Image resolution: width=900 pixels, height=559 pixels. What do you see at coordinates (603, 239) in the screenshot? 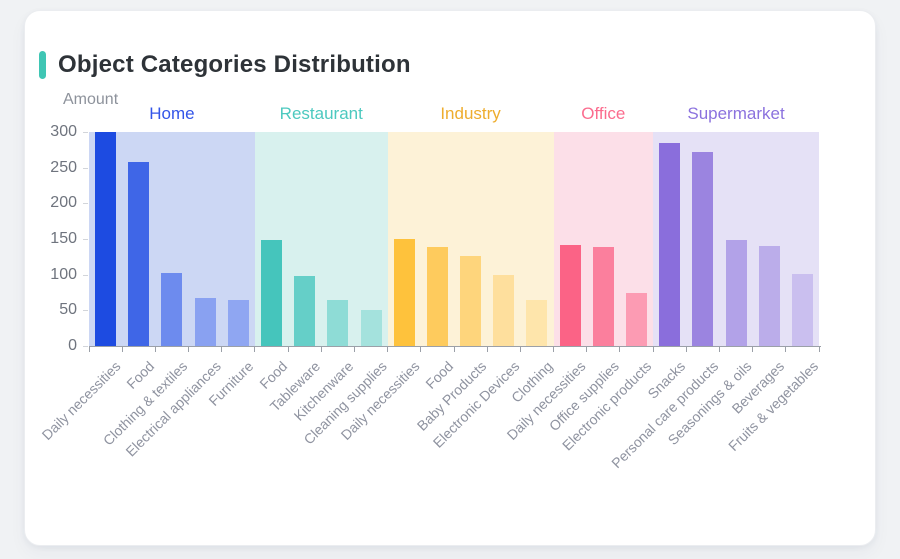
I see `group-band-office` at bounding box center [603, 239].